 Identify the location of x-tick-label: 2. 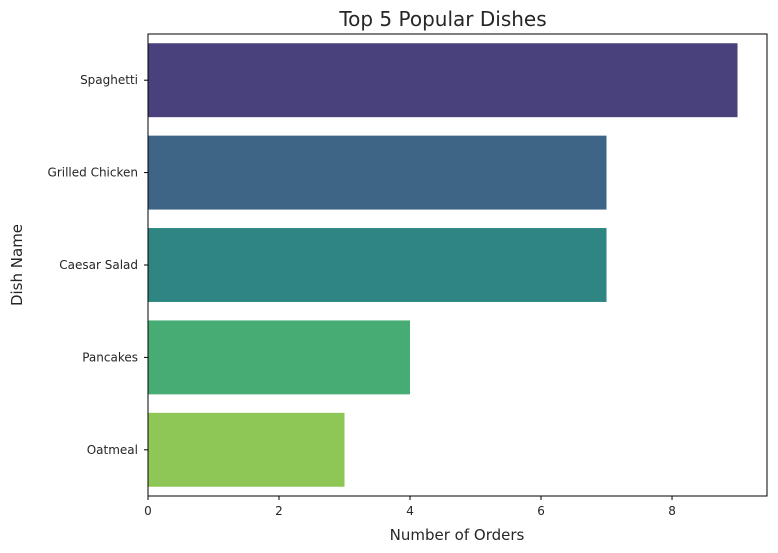
(279, 511).